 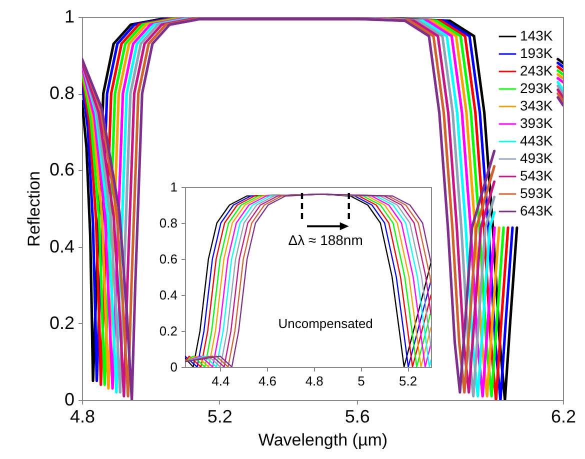 I want to click on legend-label: 393K, so click(x=537, y=123).